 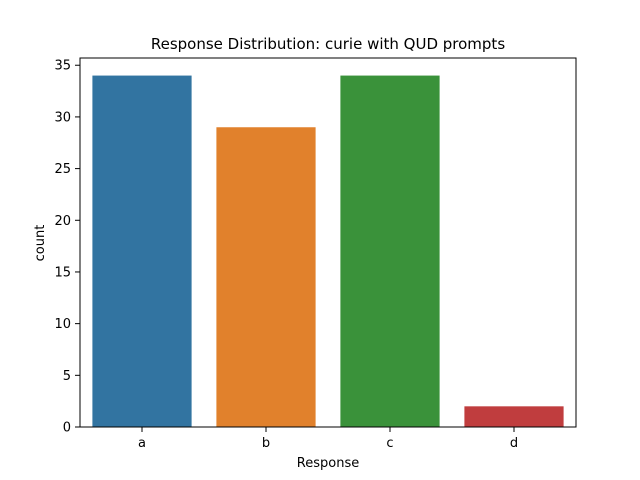 I want to click on y-tick-label: 20, so click(x=62, y=221).